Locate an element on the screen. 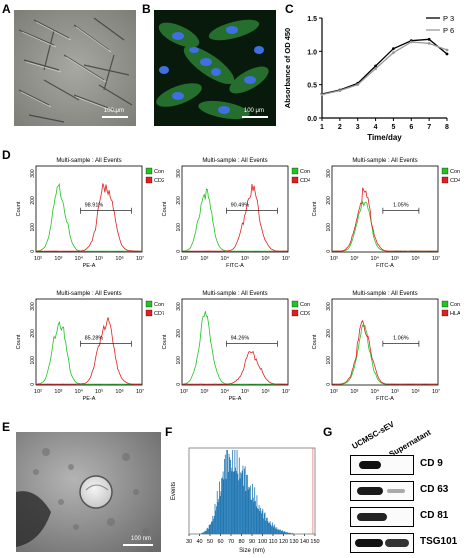  y-tick-label: 300 is located at coordinates (33, 173).